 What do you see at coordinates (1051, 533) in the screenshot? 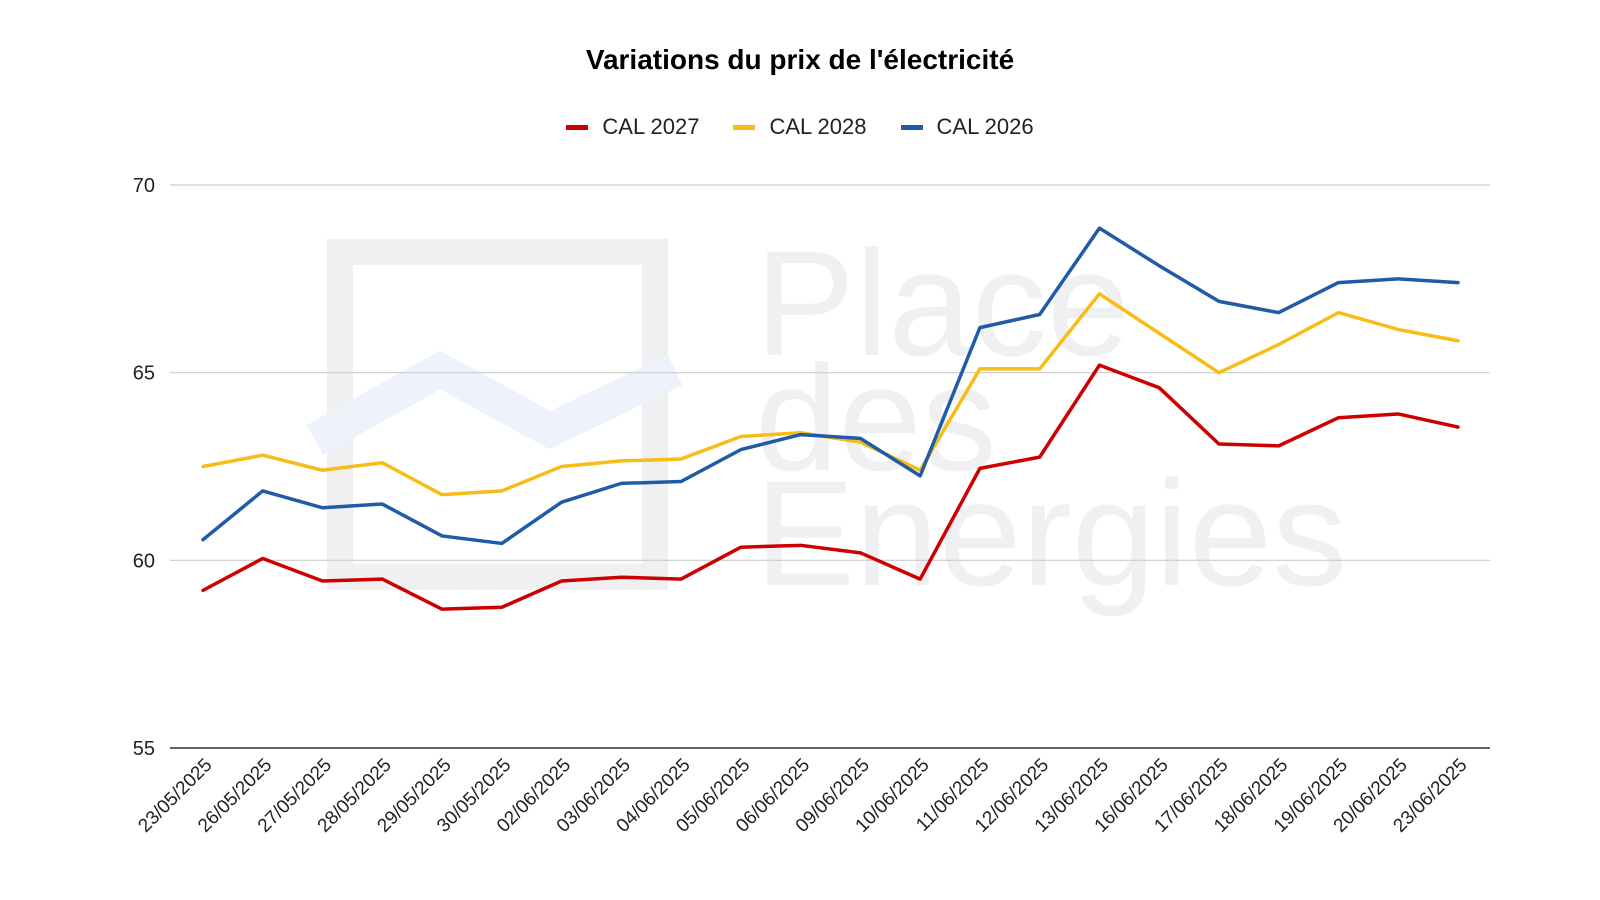
I see `watermark-word-3: Energies` at bounding box center [1051, 533].